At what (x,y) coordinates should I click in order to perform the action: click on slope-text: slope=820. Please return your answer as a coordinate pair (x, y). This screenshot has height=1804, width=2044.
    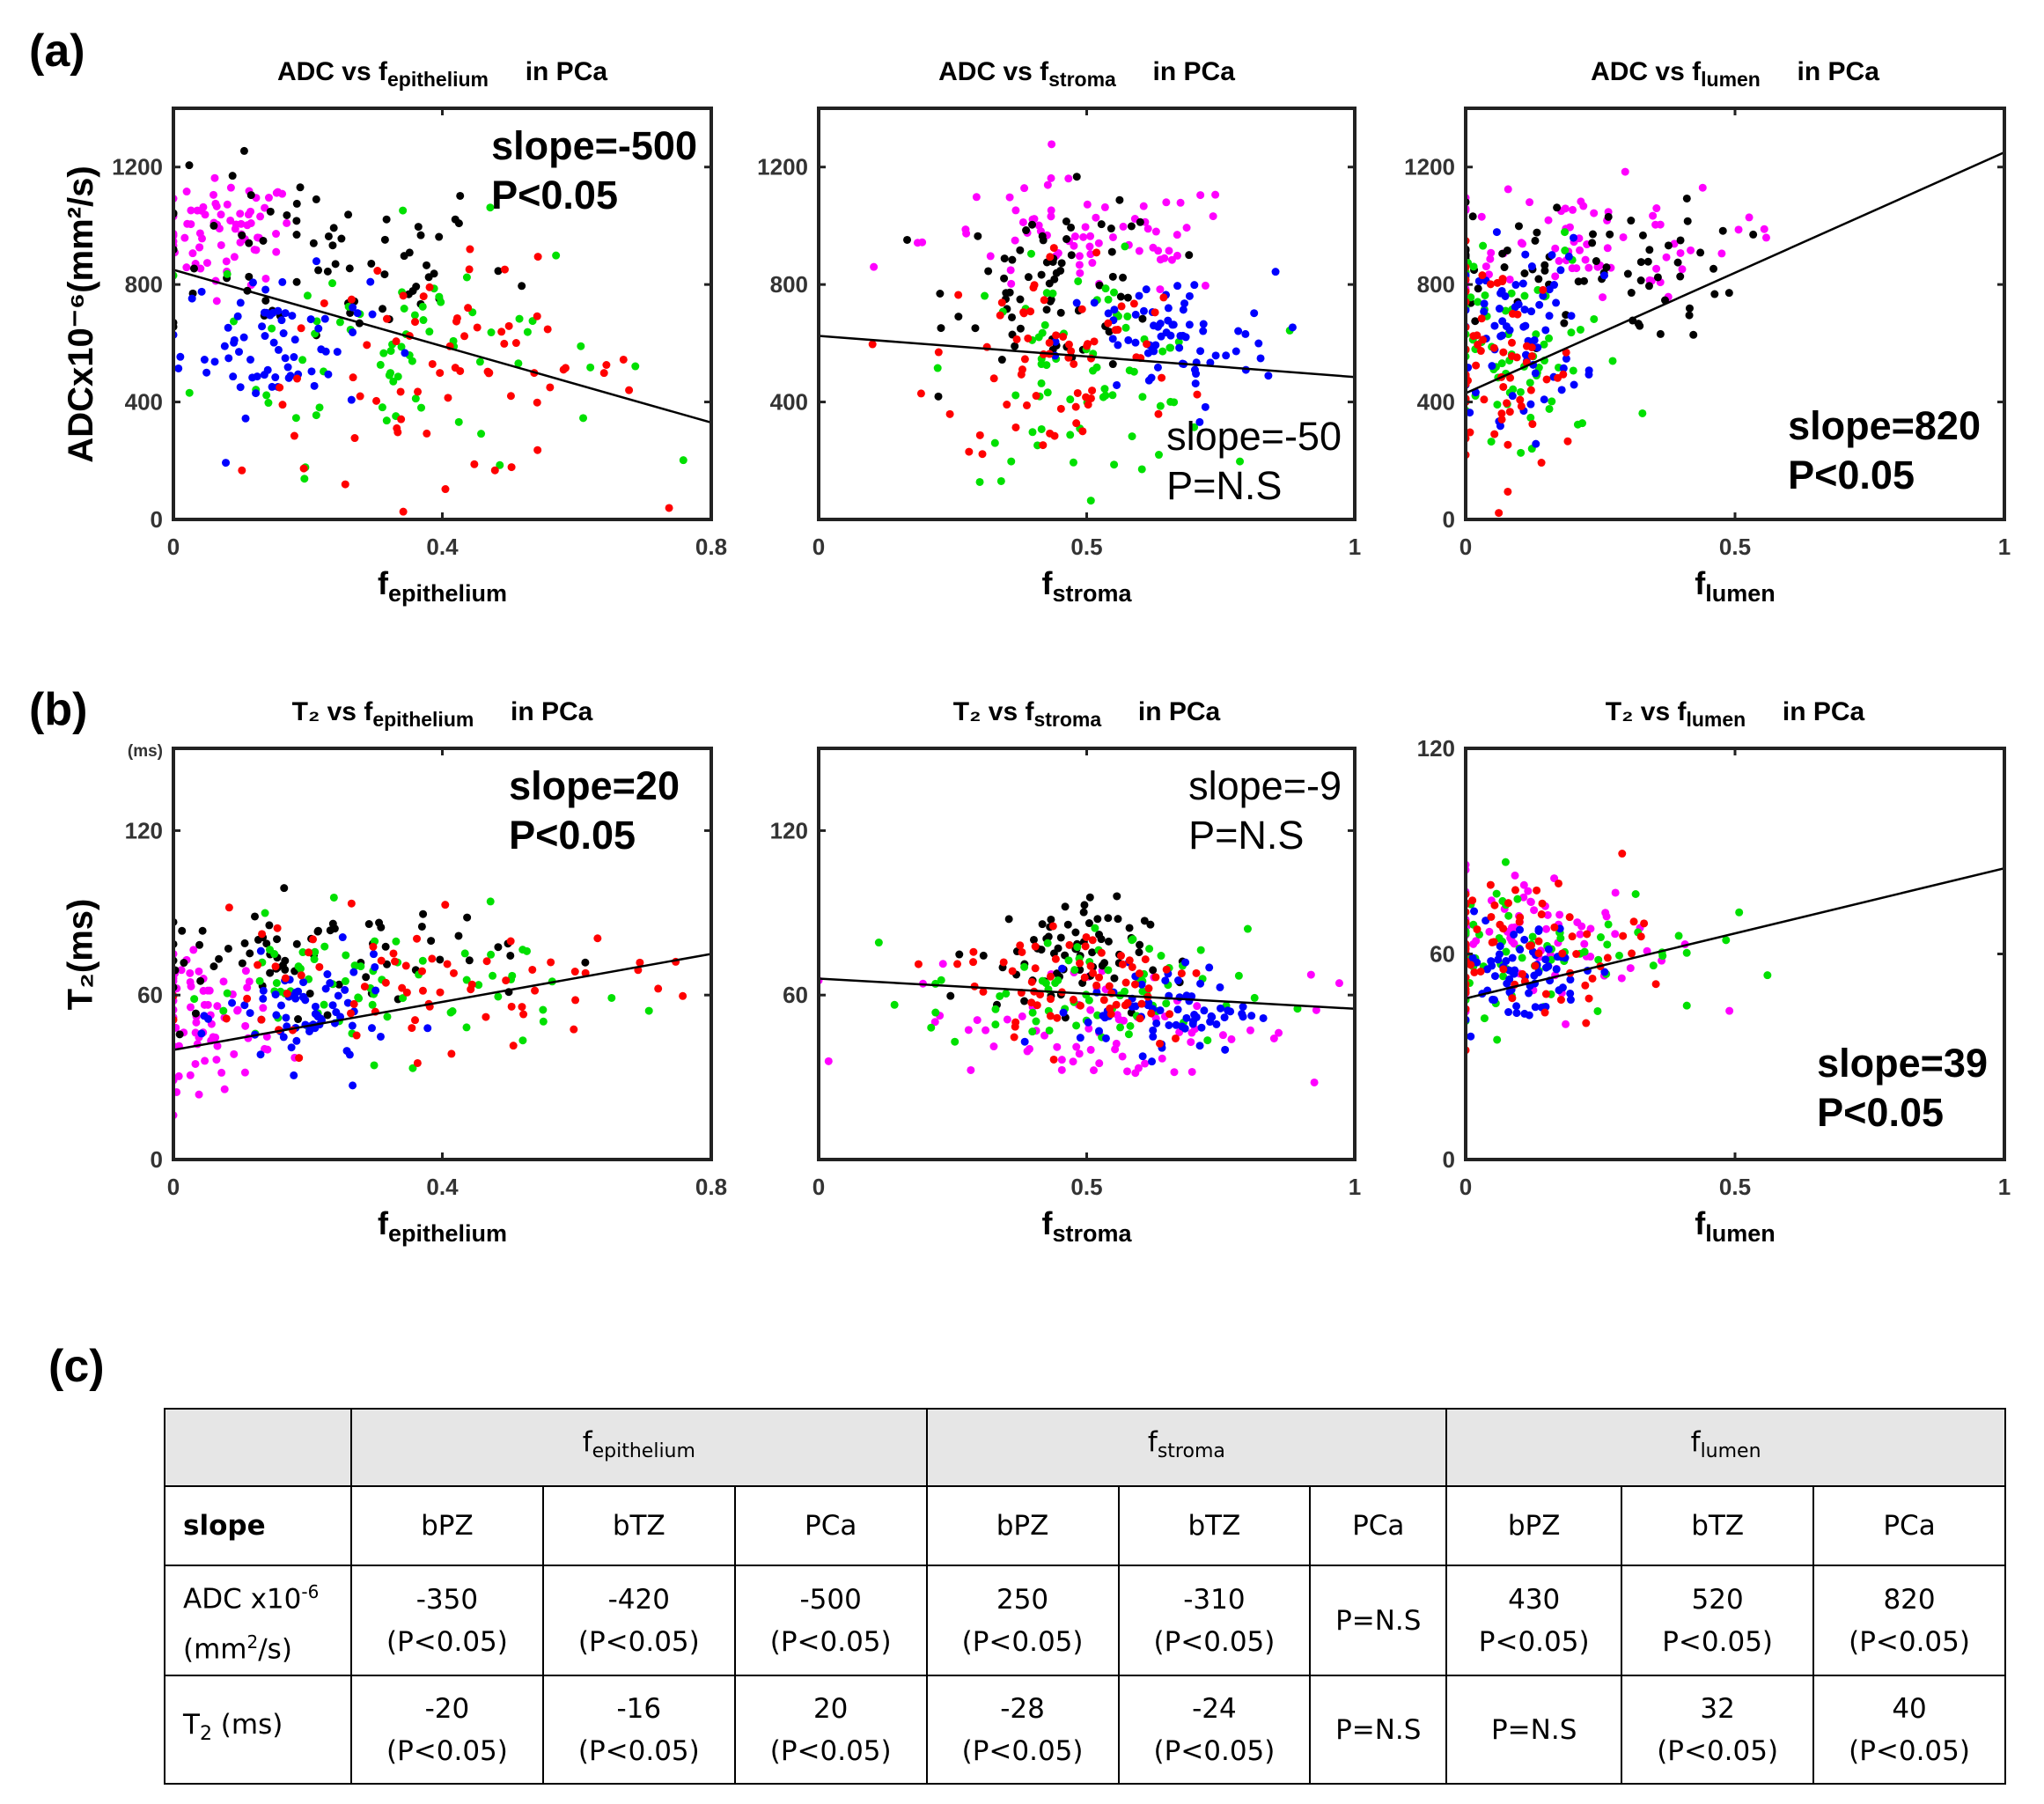
    Looking at the image, I should click on (1884, 425).